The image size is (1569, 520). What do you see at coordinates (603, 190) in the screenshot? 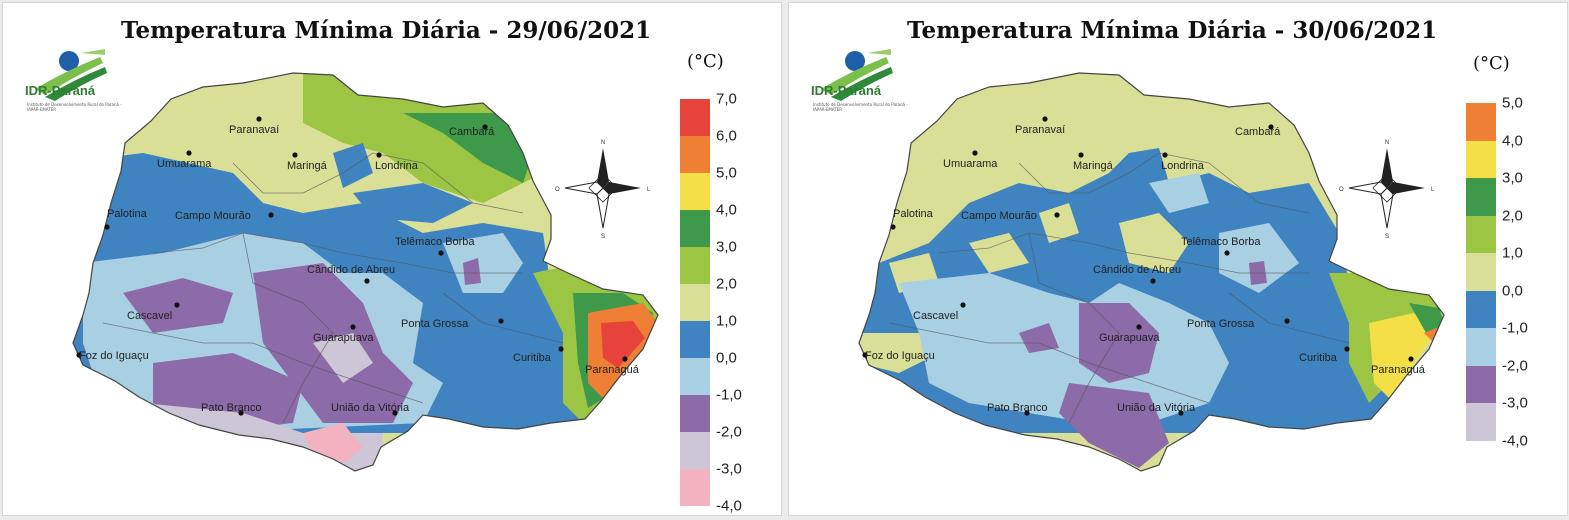
I see `compass-rose-icon: N S L O` at bounding box center [603, 190].